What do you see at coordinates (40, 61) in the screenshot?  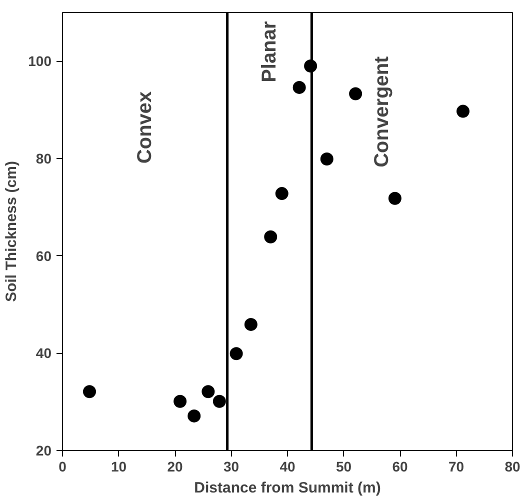 I see `y-tick-label: 100` at bounding box center [40, 61].